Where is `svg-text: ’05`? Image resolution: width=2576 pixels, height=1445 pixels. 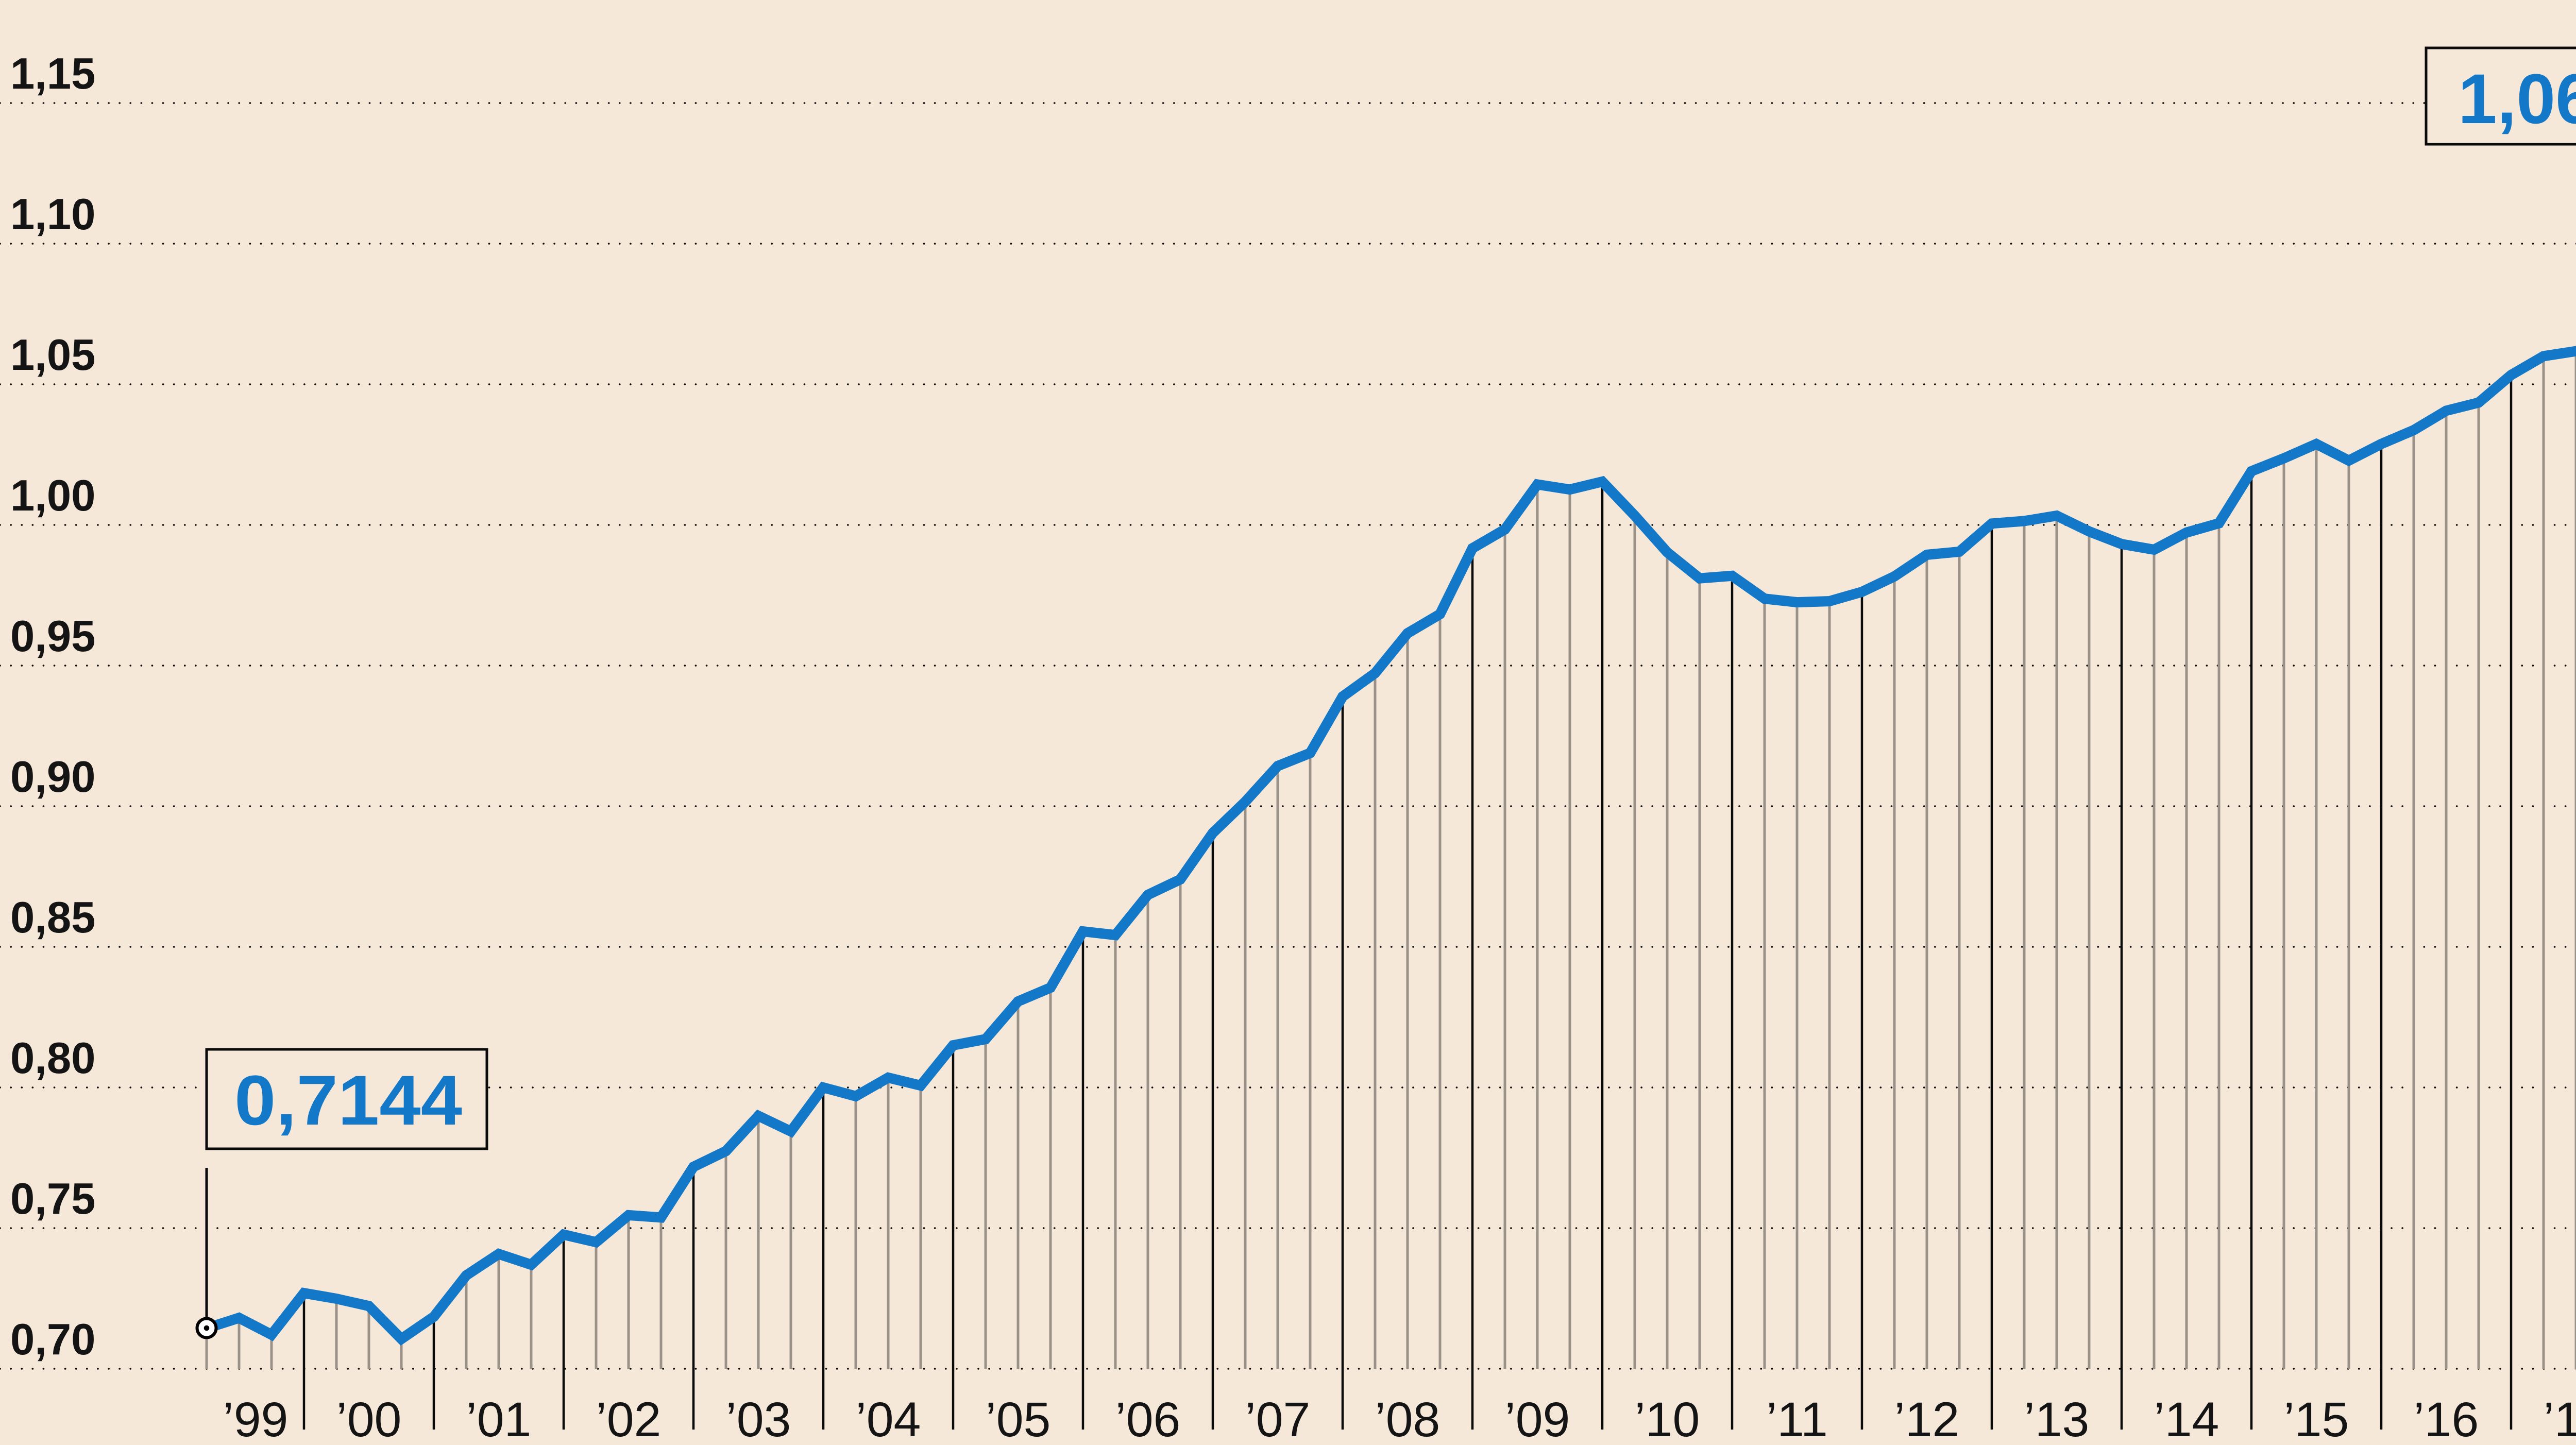 svg-text: ’05 is located at coordinates (1018, 1418).